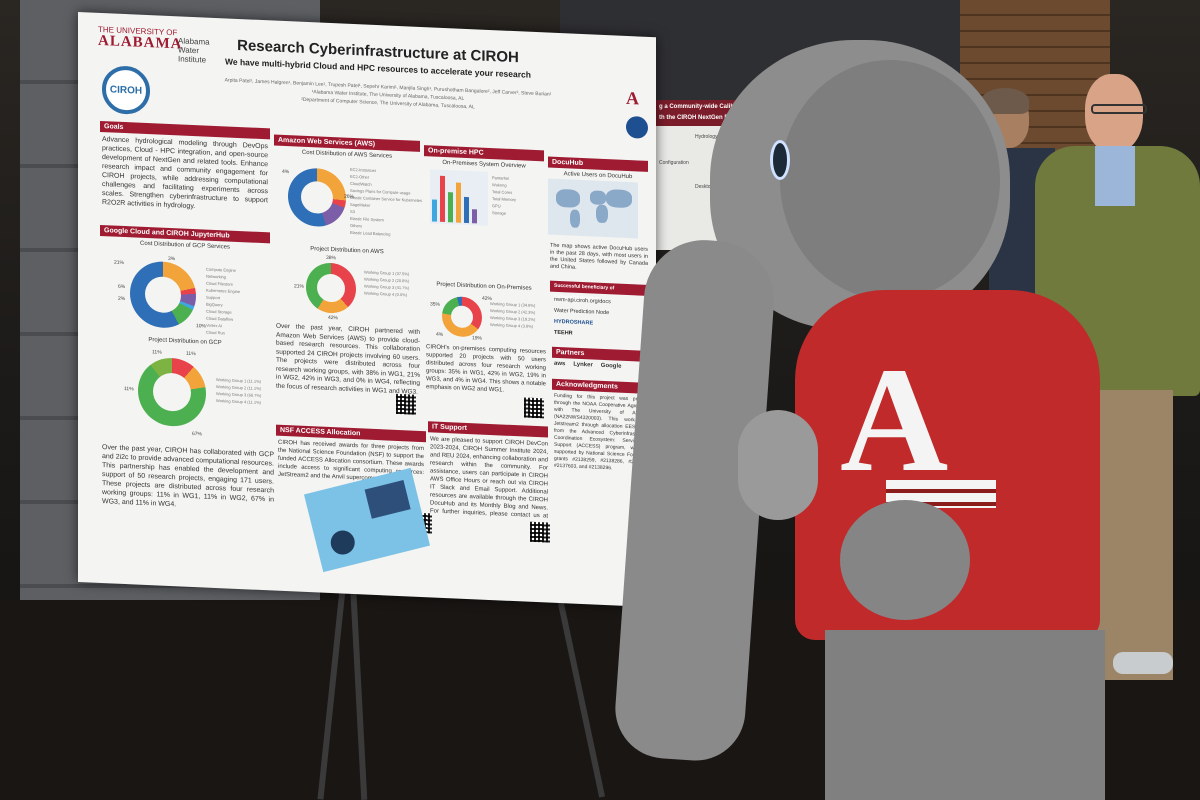 This screenshot has height=800, width=1200. I want to click on flyer-circle-icon, so click(343, 542).